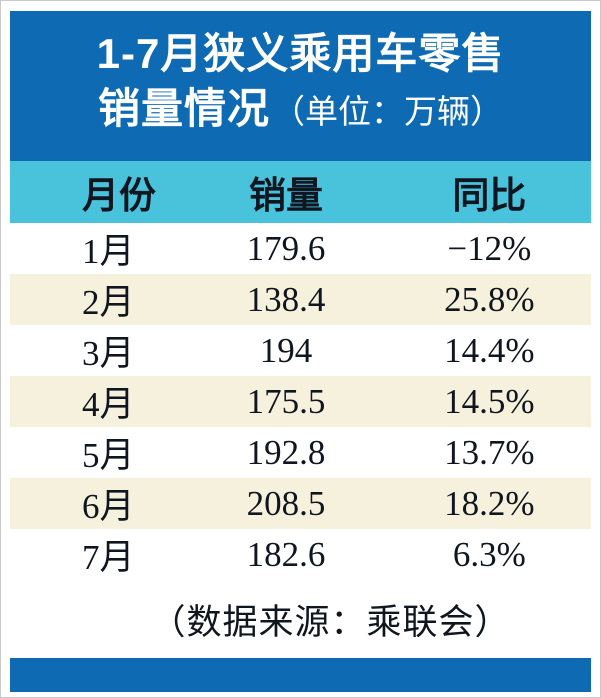  What do you see at coordinates (108, 353) in the screenshot?
I see `cell-month: 3月` at bounding box center [108, 353].